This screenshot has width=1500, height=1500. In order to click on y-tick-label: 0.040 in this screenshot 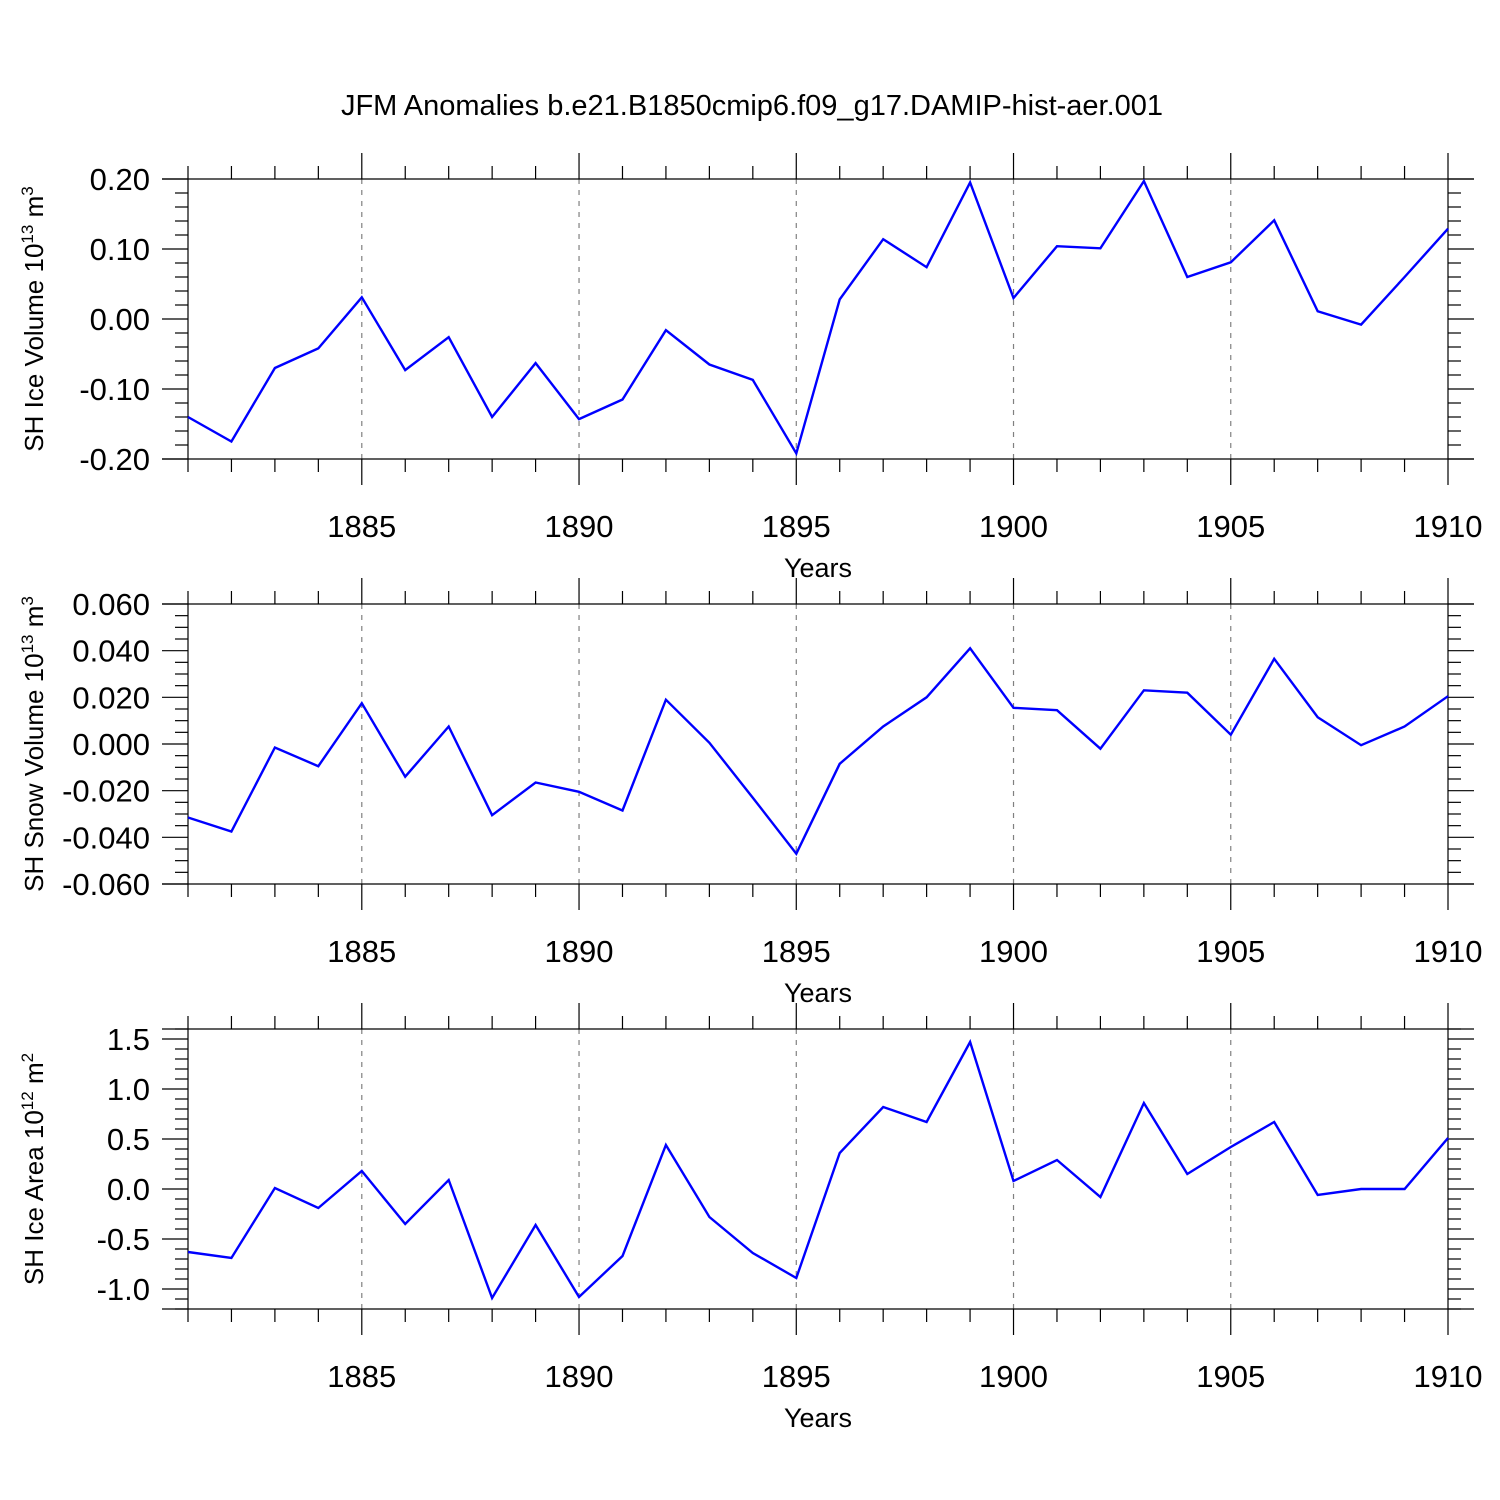, I will do `click(111, 651)`.